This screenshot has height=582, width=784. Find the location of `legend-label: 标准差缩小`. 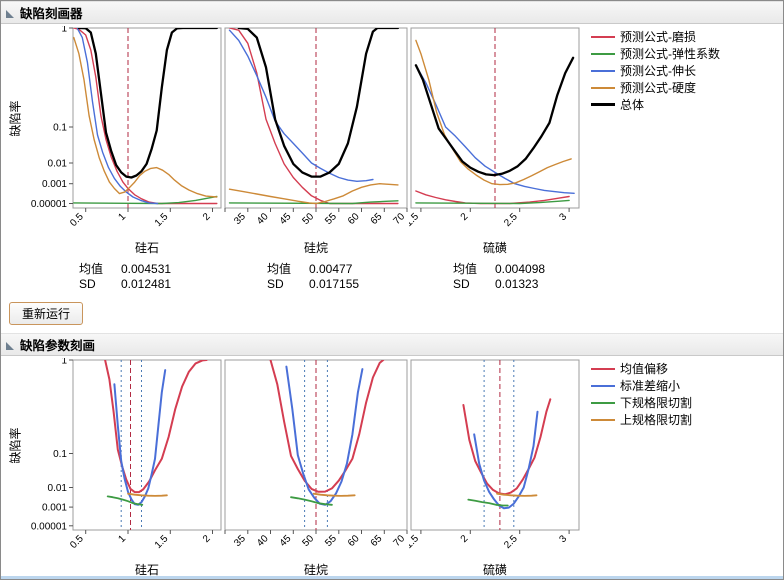

legend-label: 标准差缩小 is located at coordinates (650, 386).